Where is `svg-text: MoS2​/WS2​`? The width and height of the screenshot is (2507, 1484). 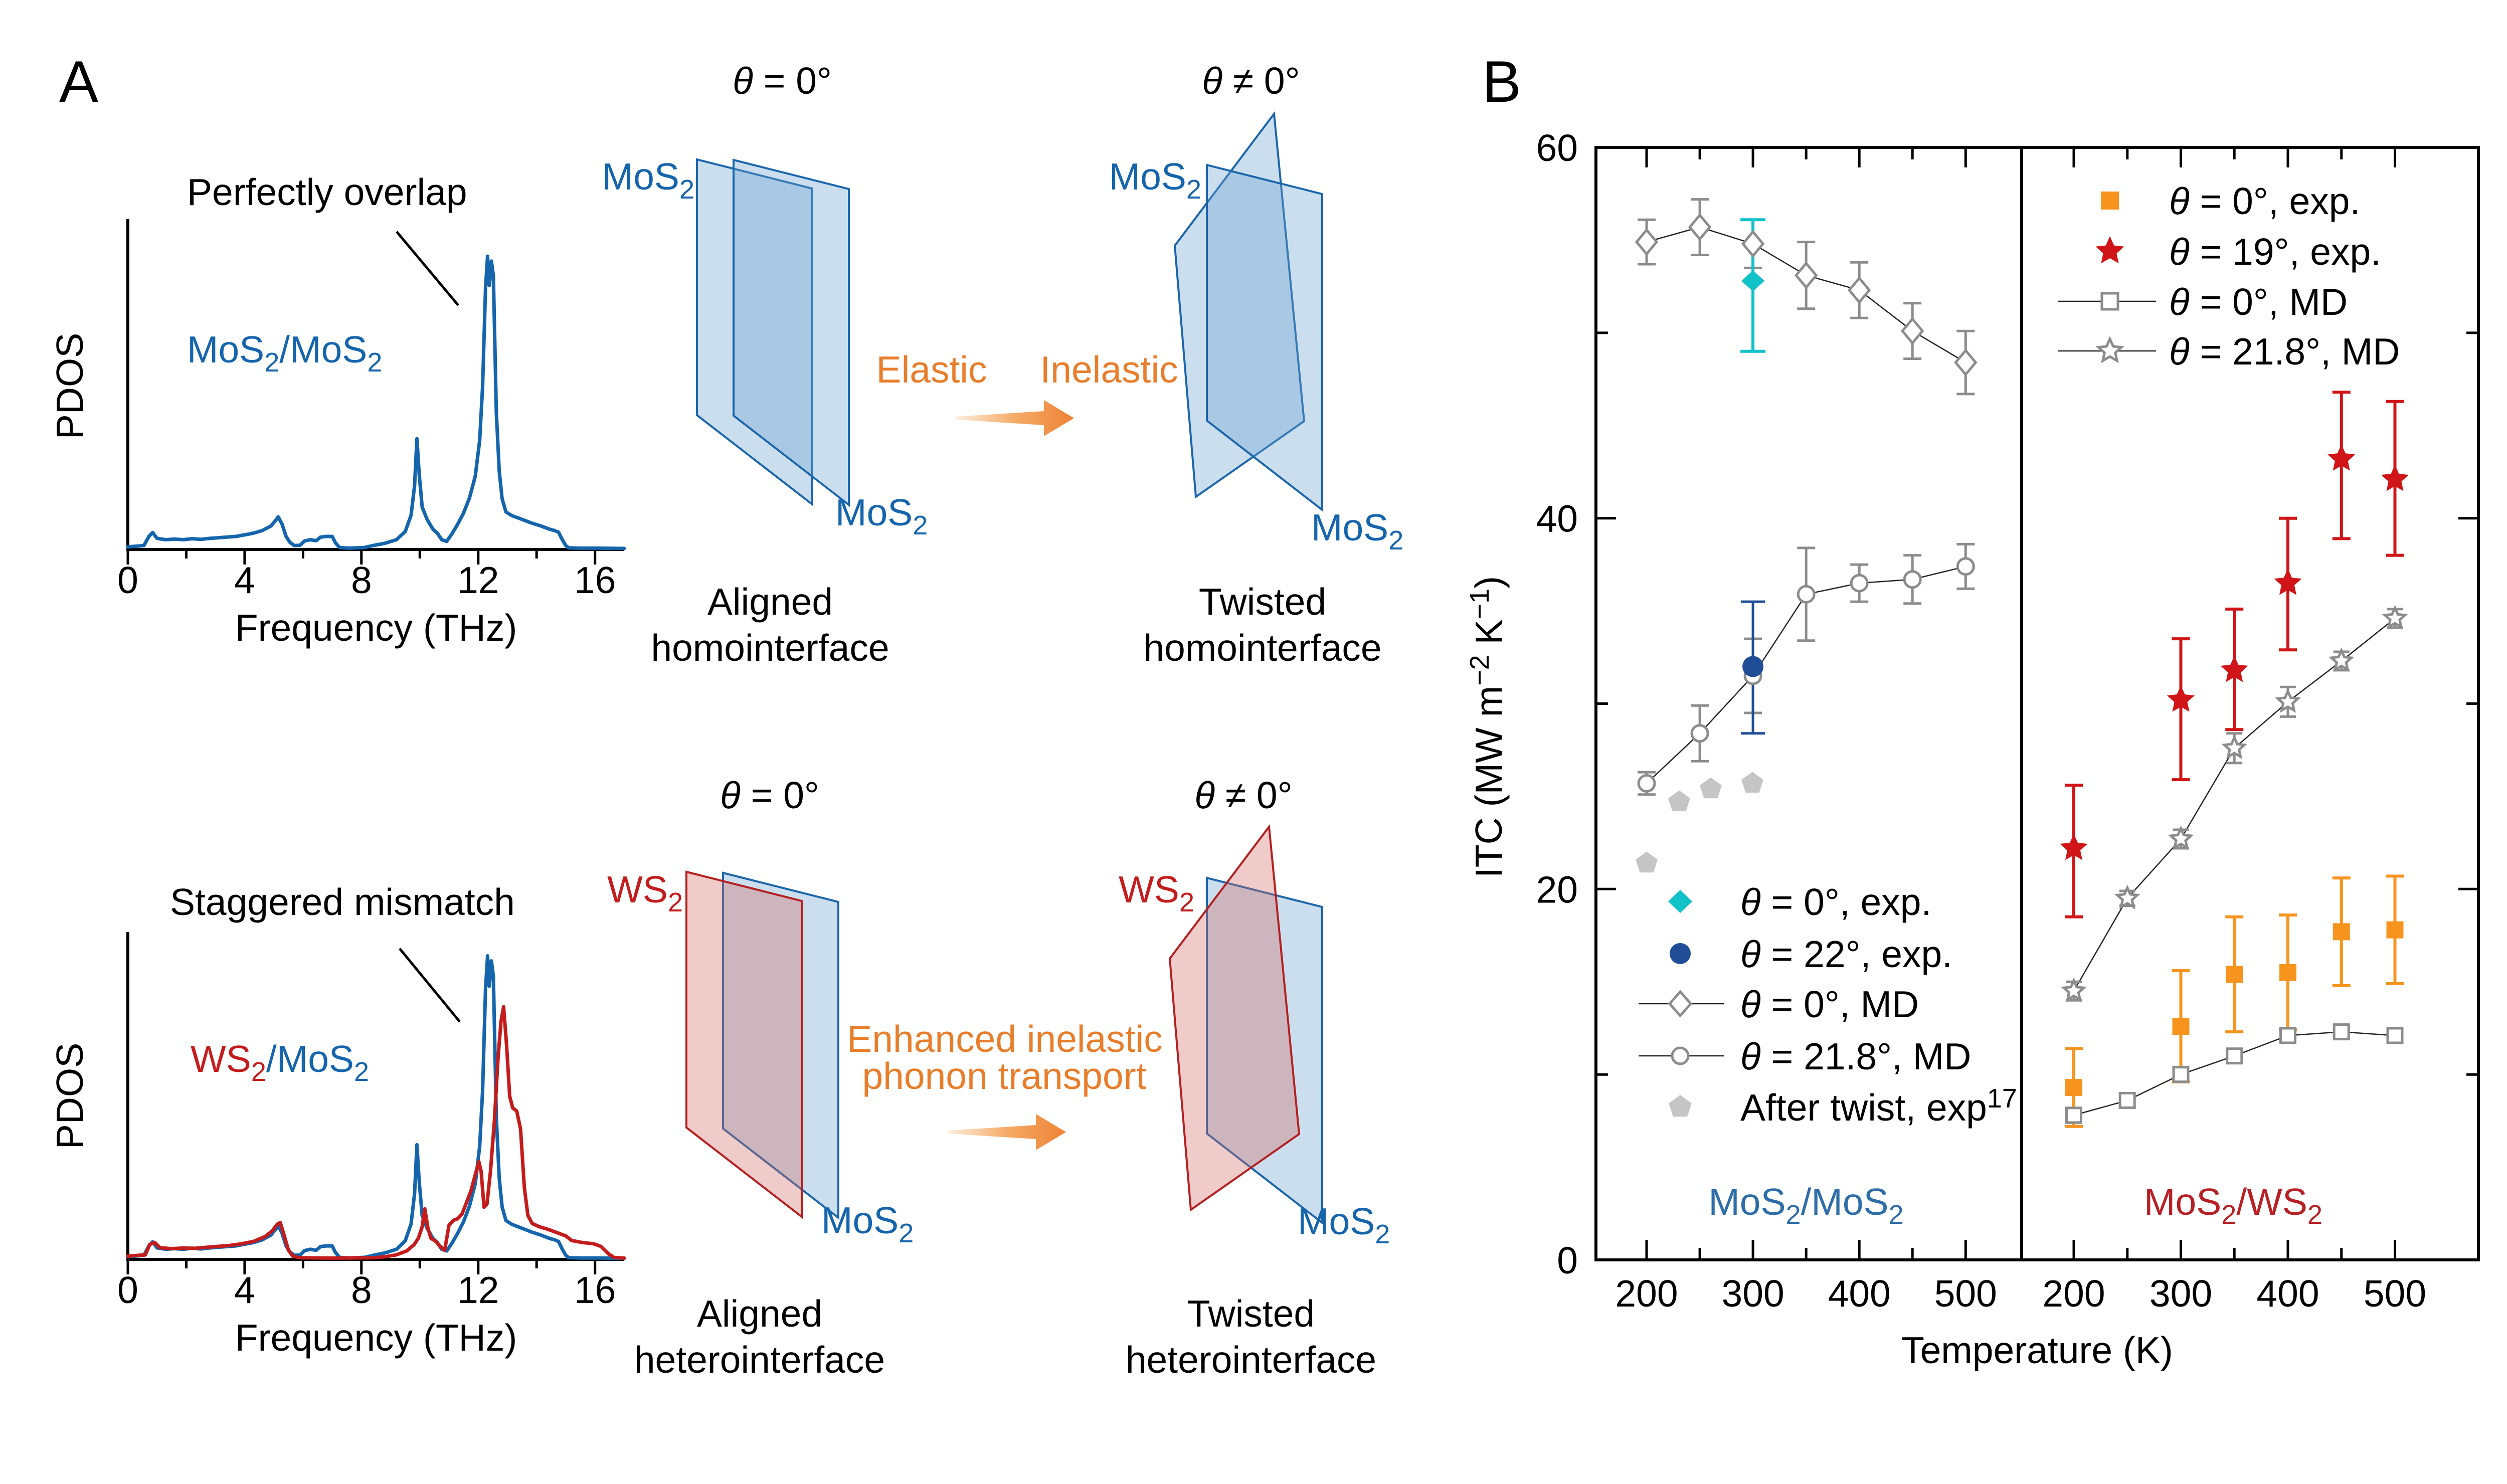 svg-text: MoS2​/WS2​ is located at coordinates (2233, 1205).